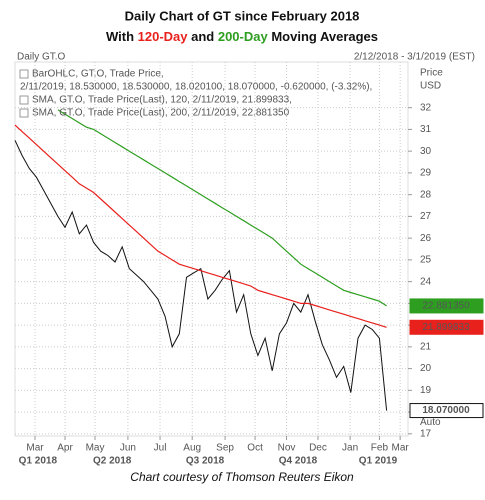  What do you see at coordinates (160, 448) in the screenshot?
I see `x-tick-label: Jul` at bounding box center [160, 448].